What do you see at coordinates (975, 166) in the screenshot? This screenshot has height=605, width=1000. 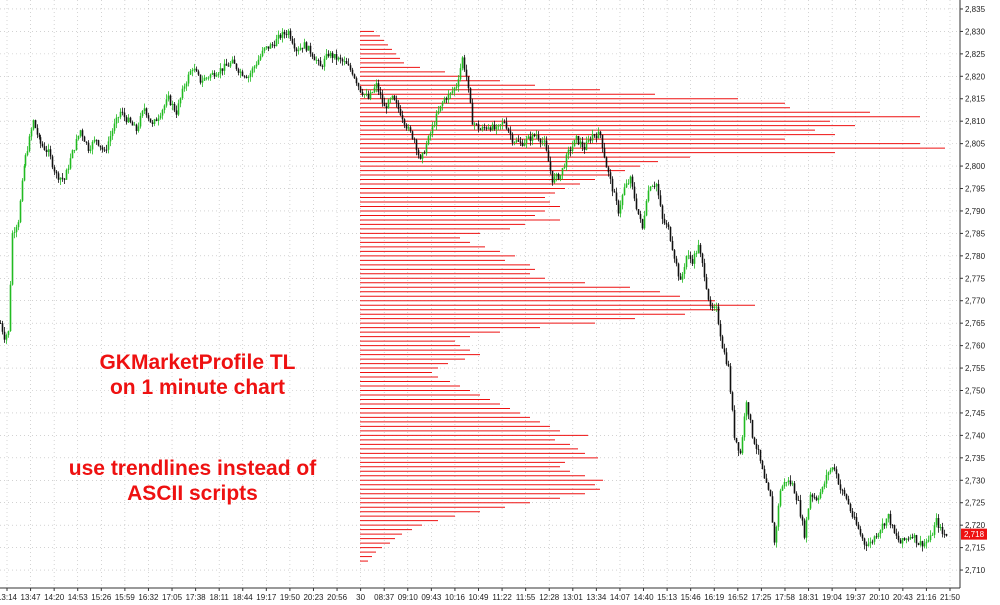 I see `y-tick-label: 2,800` at bounding box center [975, 166].